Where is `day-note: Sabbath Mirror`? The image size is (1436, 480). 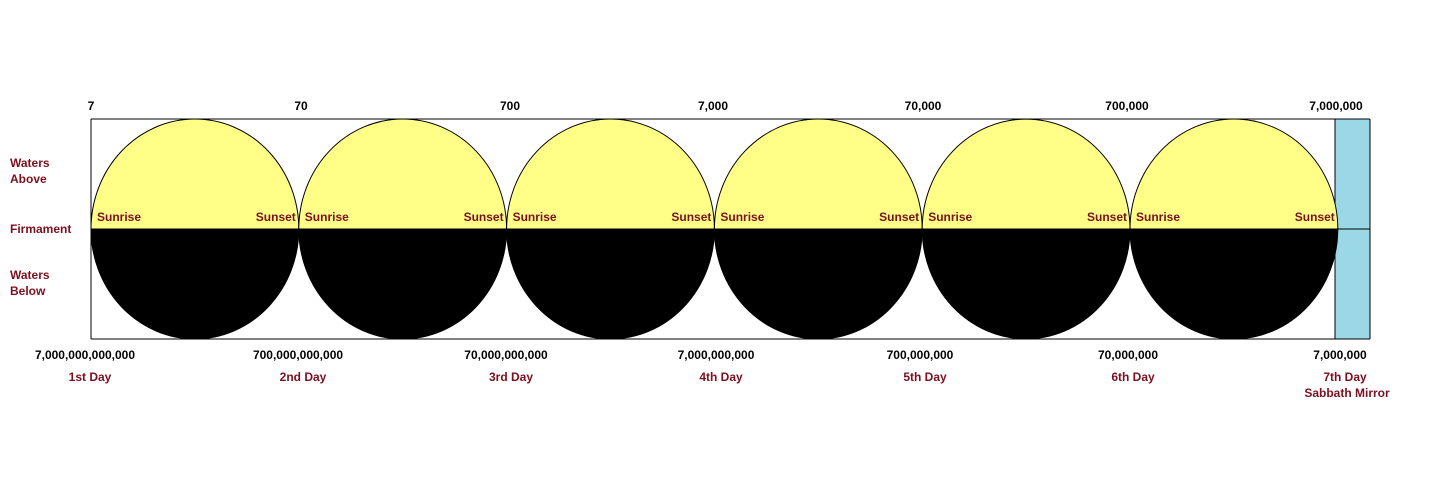 day-note: Sabbath Mirror is located at coordinates (1347, 393).